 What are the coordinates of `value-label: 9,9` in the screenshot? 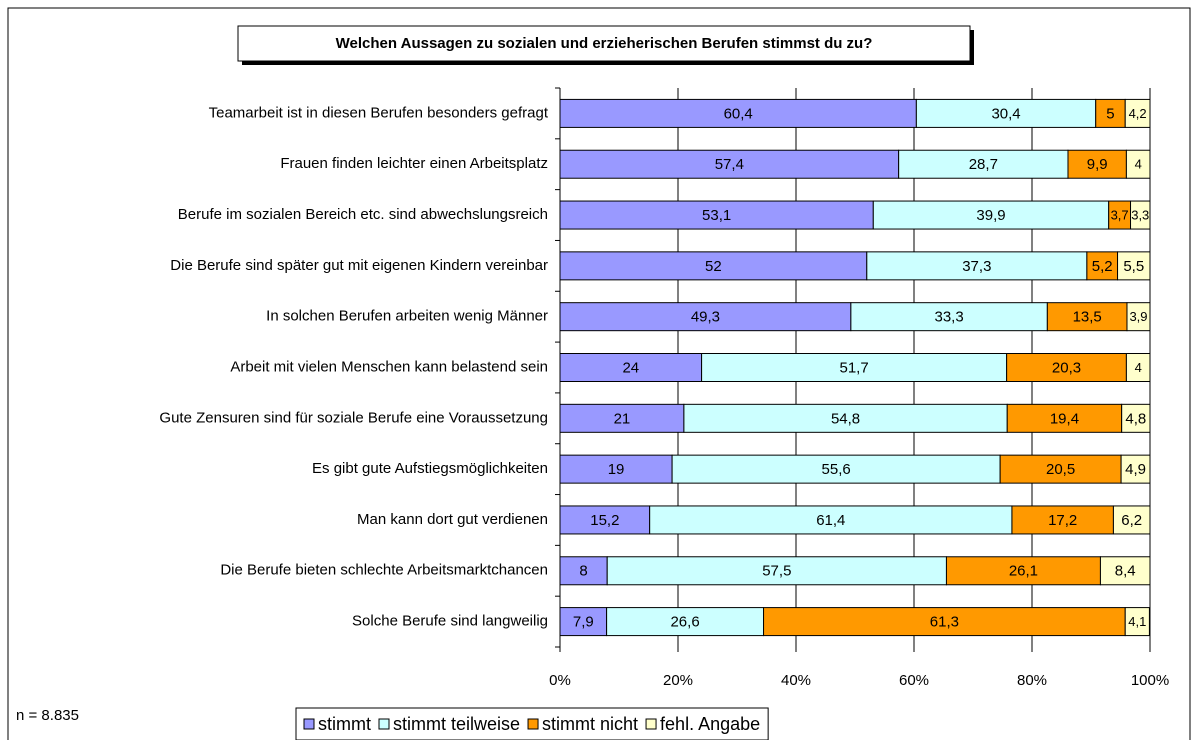 It's located at (1097, 164).